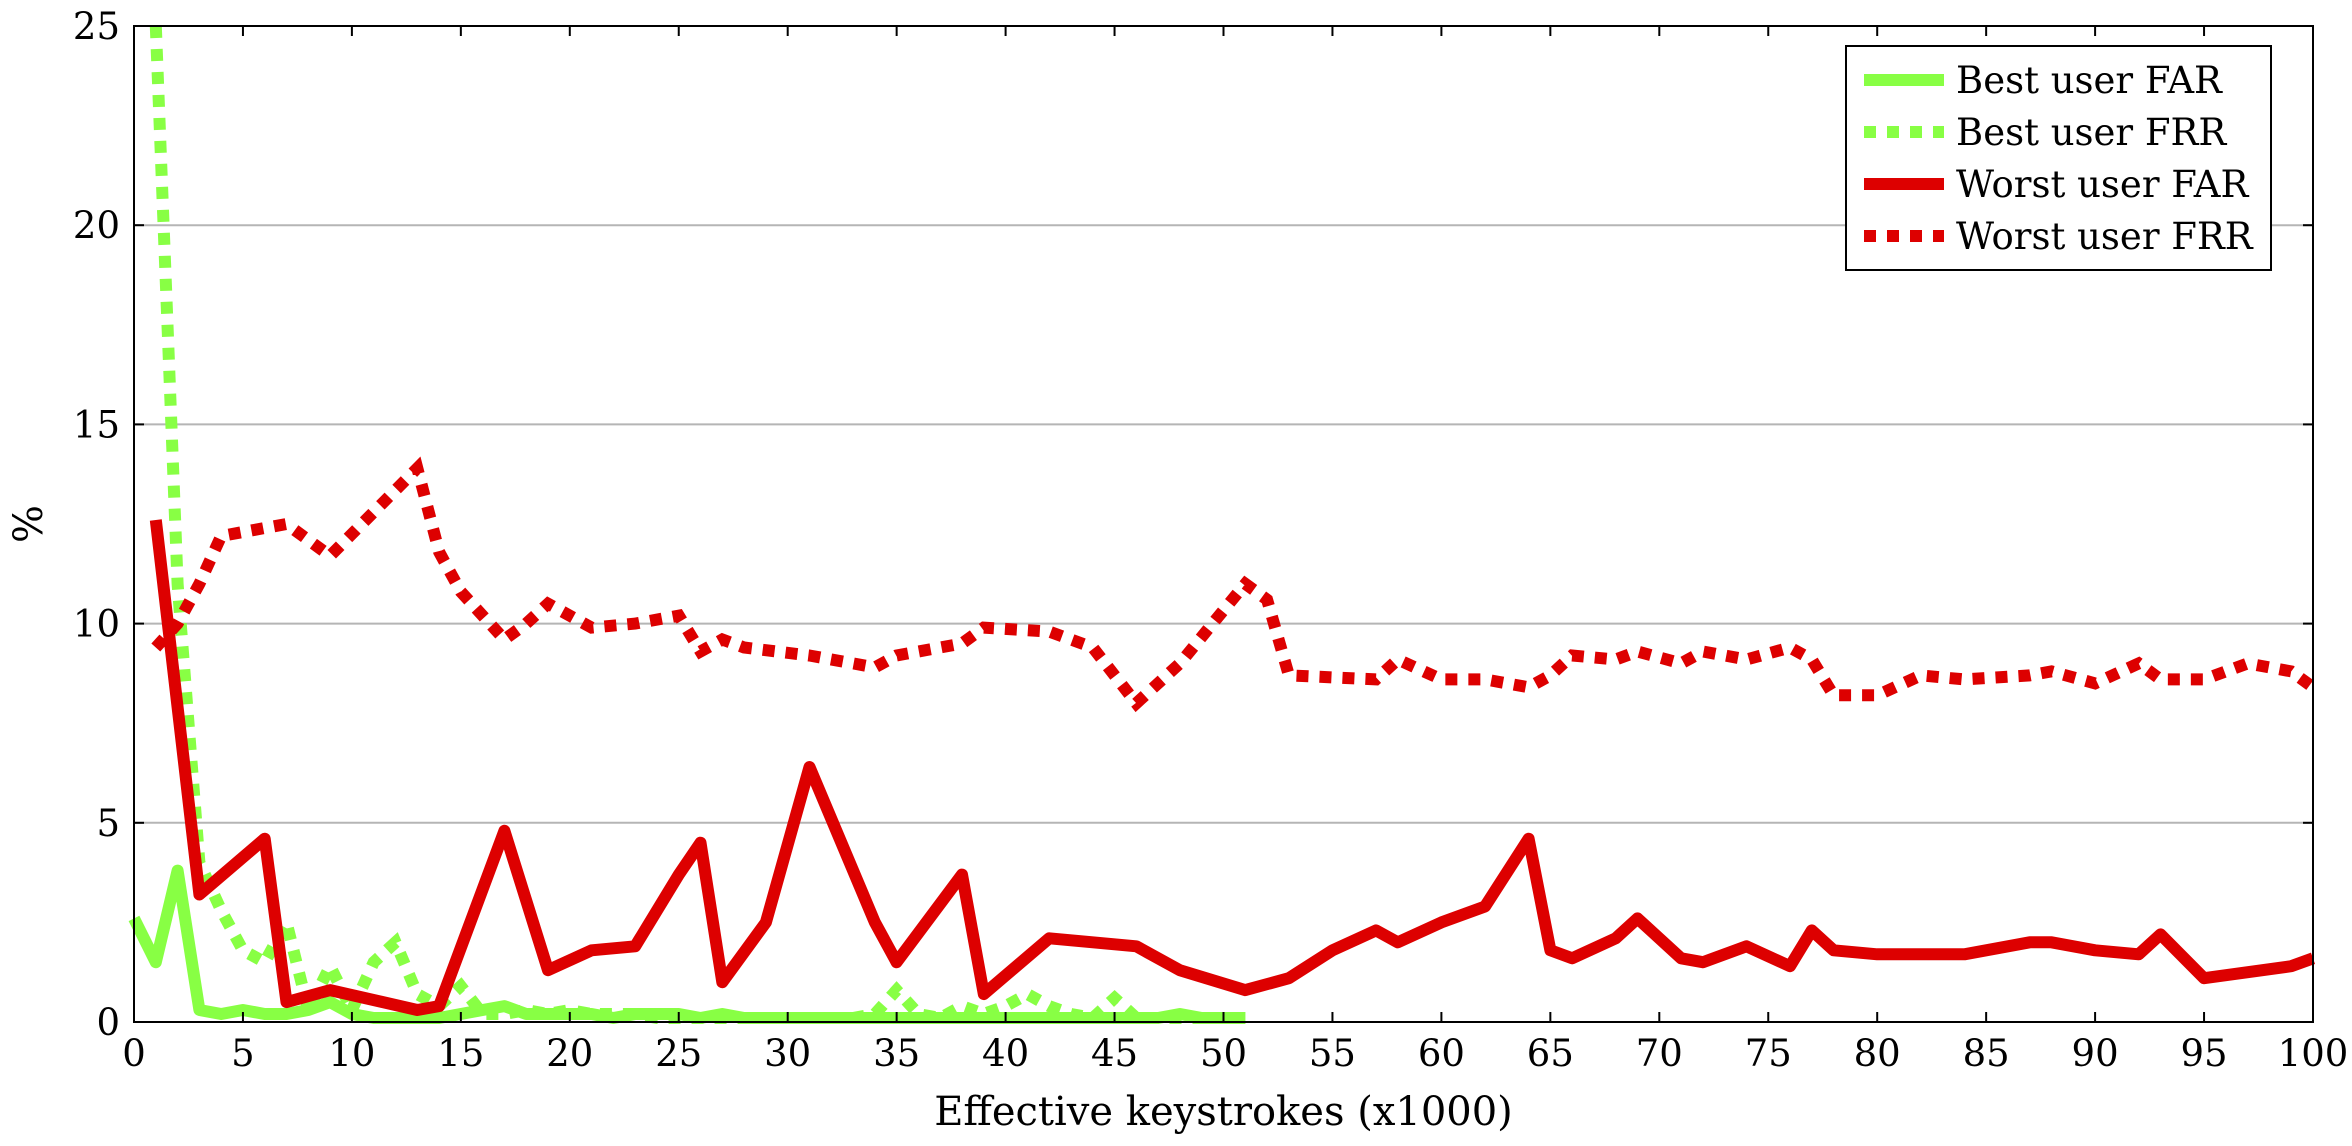  Describe the element at coordinates (1659, 1053) in the screenshot. I see `x-tick-label: 70` at that location.